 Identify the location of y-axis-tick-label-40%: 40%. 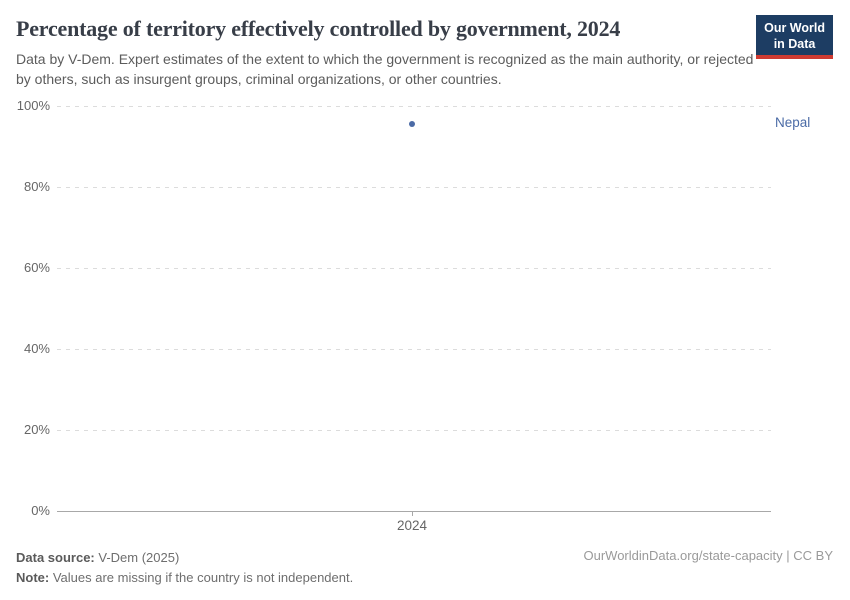
(36, 348).